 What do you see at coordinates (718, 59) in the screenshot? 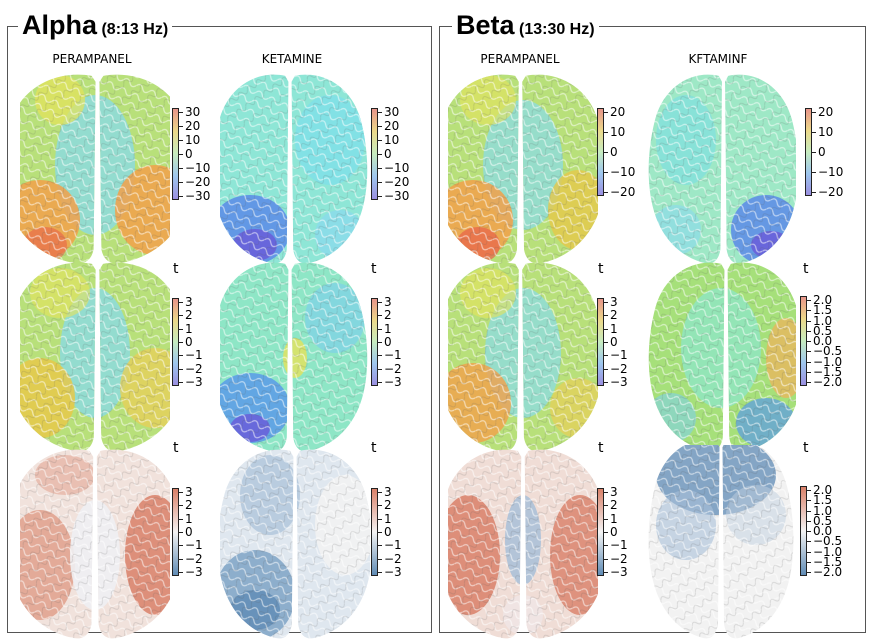
I see `beta-ketamine-label: KFTAMINF` at bounding box center [718, 59].